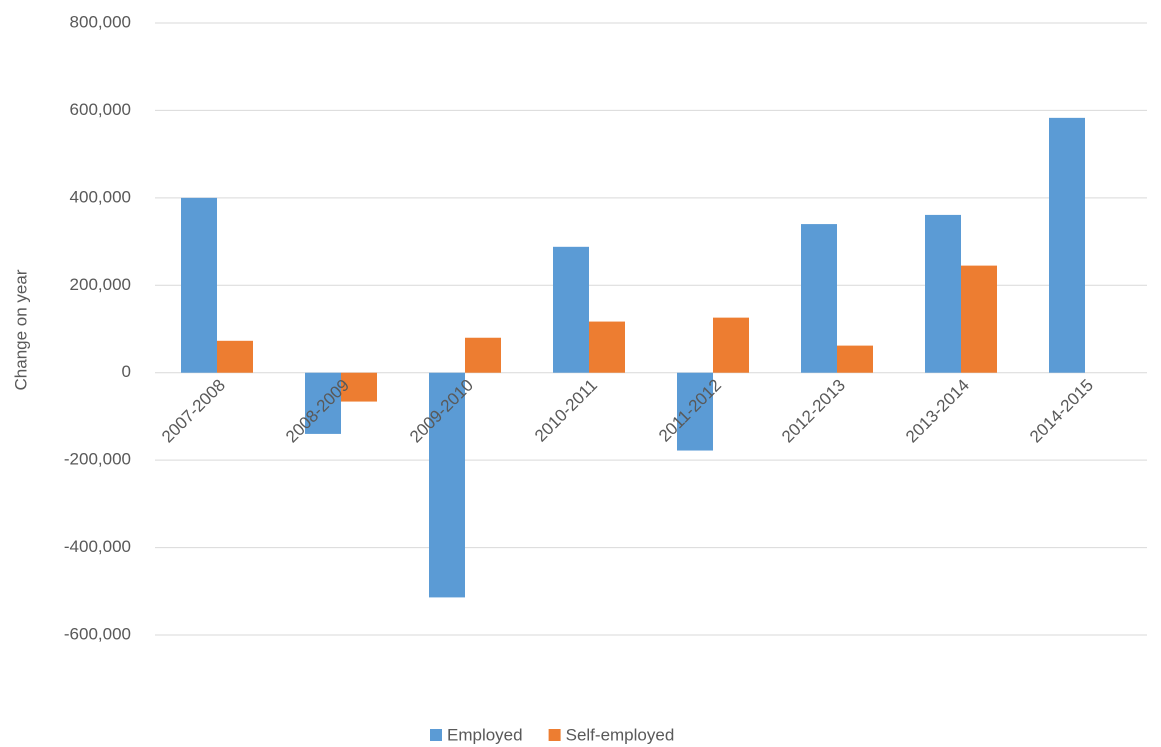 This screenshot has height=747, width=1161. What do you see at coordinates (100, 284) in the screenshot?
I see `y-tick-label: 200,000` at bounding box center [100, 284].